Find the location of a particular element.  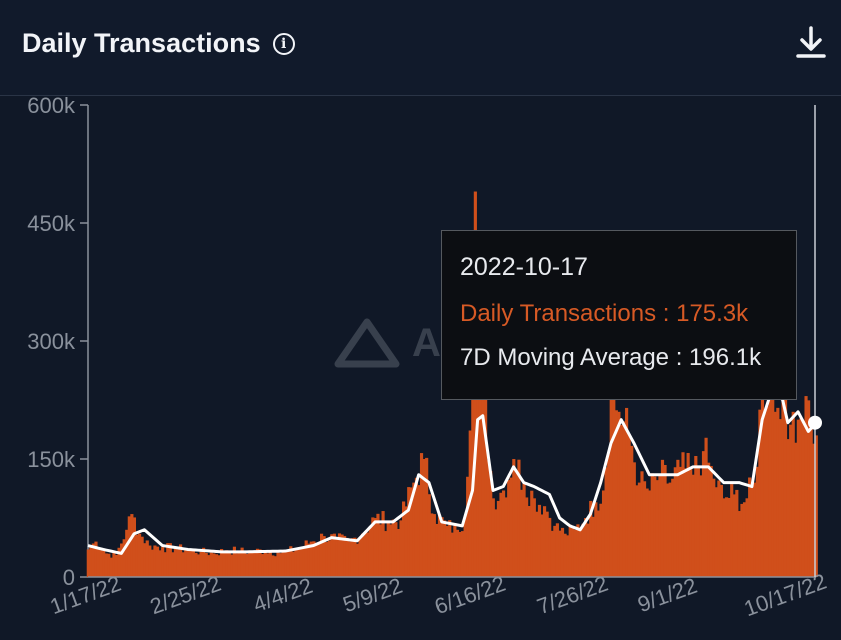

tooltip-daily-label: Daily Transactions is located at coordinates (558, 313).